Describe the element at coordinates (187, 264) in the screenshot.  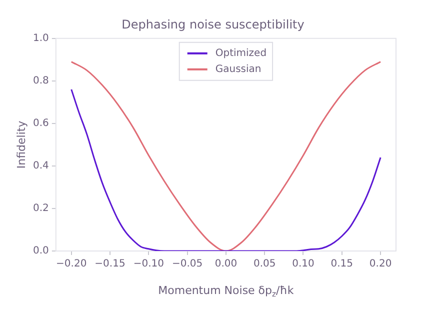
I see `x-tick-label: −0.05` at that location.